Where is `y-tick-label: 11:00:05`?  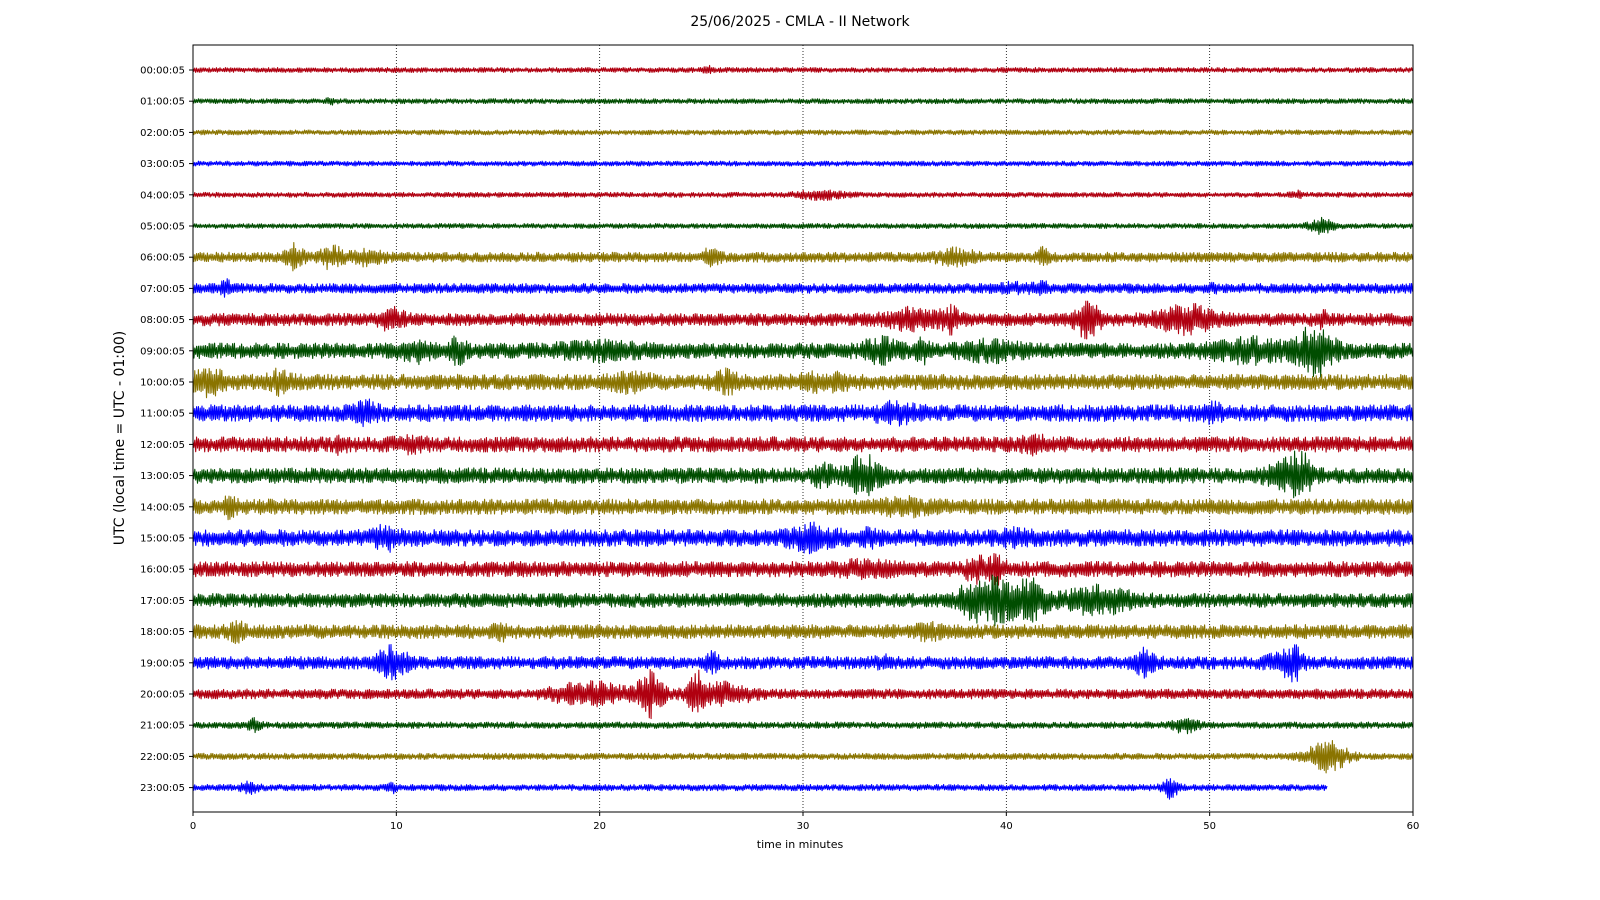
y-tick-label: 11:00:05 is located at coordinates (162, 414).